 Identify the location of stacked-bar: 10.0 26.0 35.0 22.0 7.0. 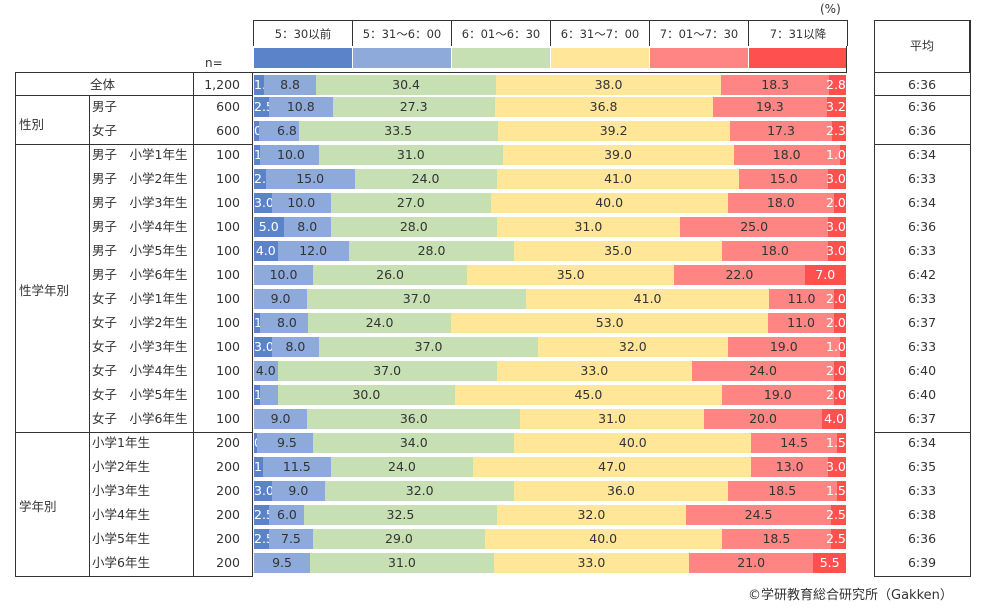
(550, 275).